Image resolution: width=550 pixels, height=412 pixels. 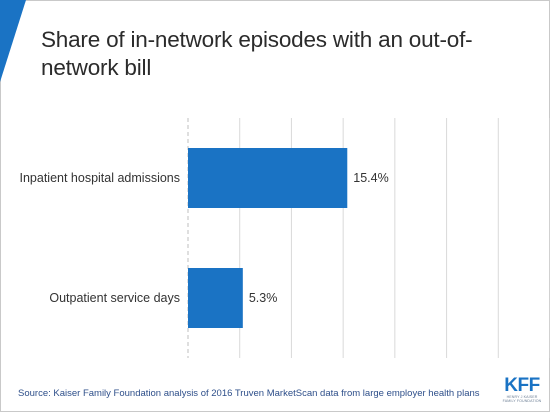 What do you see at coordinates (13, 41) in the screenshot?
I see `corner-accent-triangle` at bounding box center [13, 41].